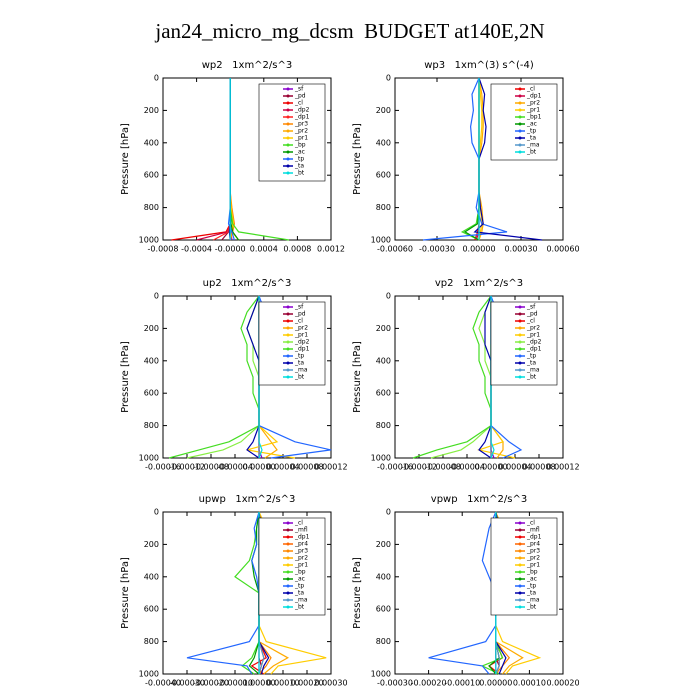 The height and width of the screenshot is (700, 700). I want to click on x-tick-label: -0.00040, so click(163, 683).